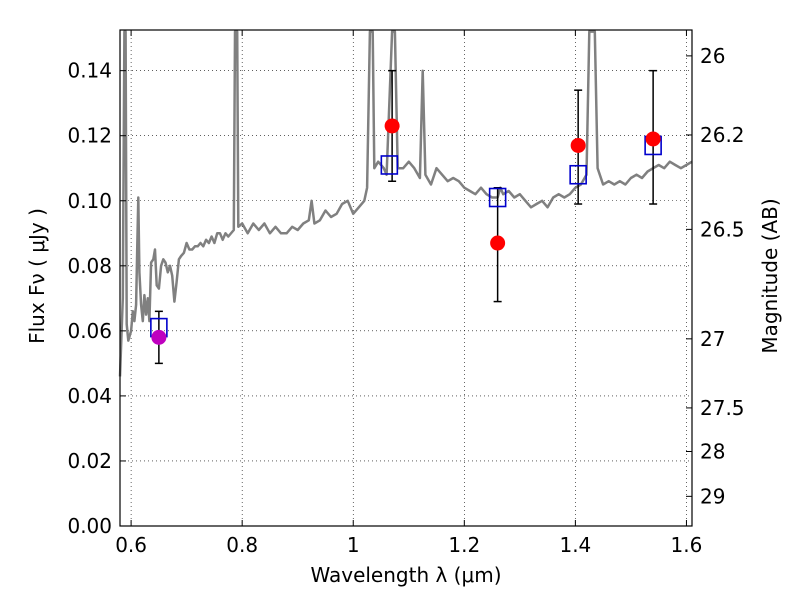  I want to click on x-tick-label: 1.6, so click(687, 545).